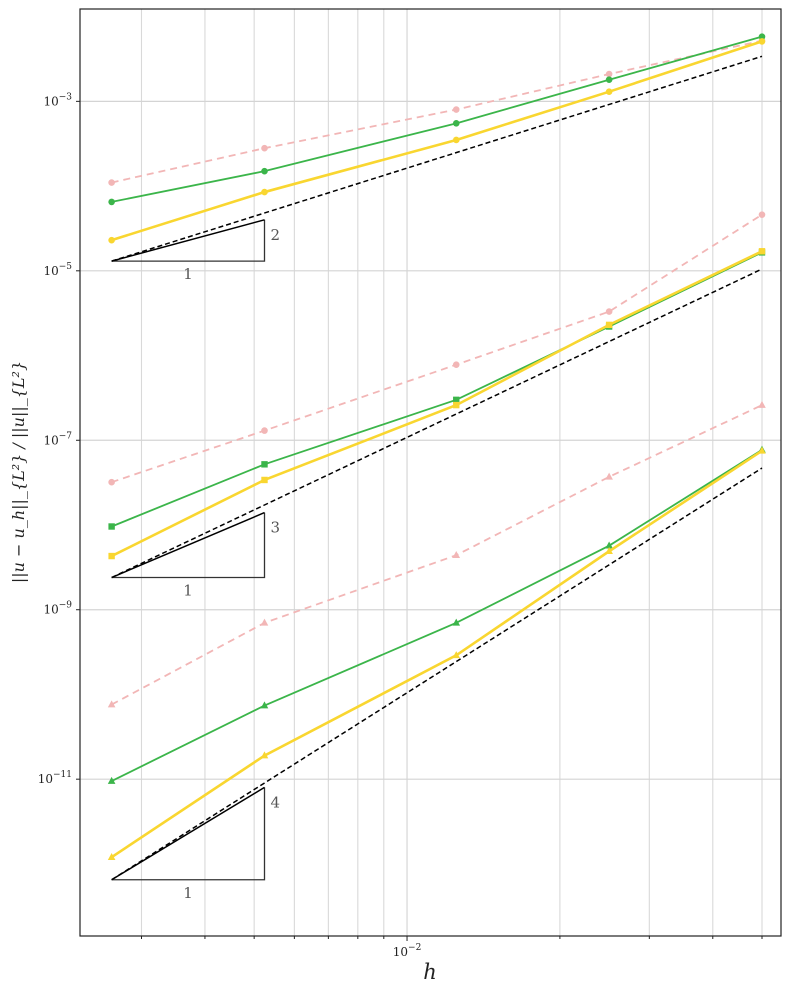  I want to click on y-tick-label: 10⁻¹¹, so click(55, 778).